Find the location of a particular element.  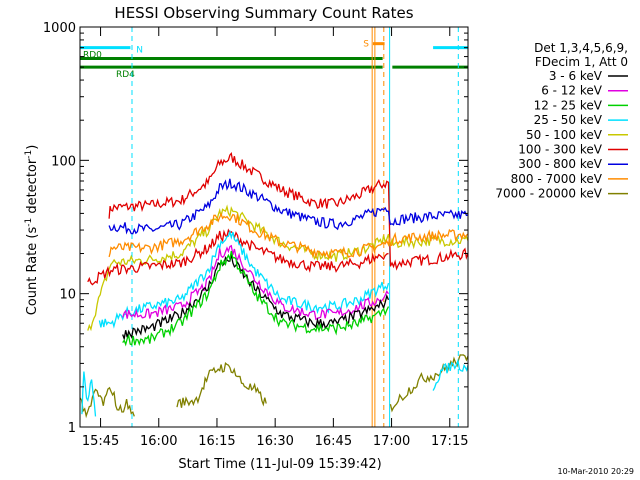

legend-label-4: 50 - 100 keV is located at coordinates (564, 135).